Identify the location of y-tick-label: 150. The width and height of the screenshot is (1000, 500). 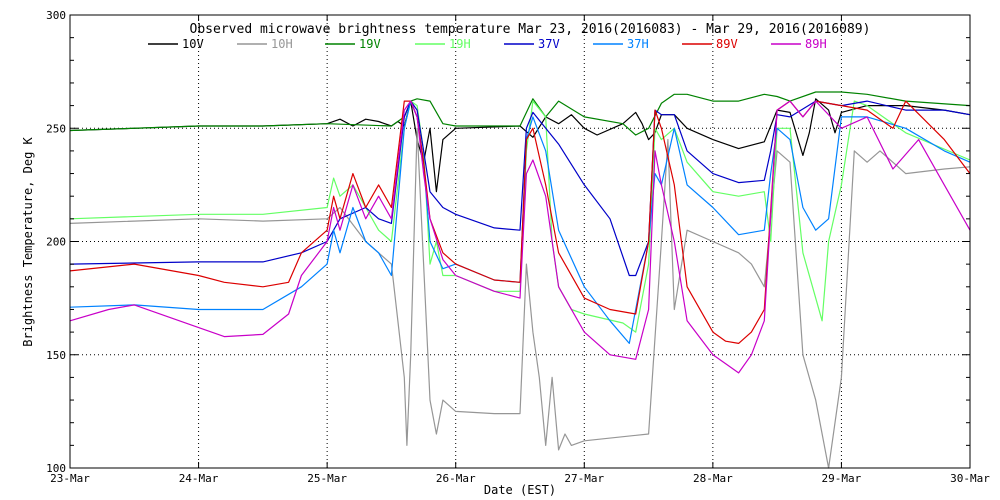
(56, 355).